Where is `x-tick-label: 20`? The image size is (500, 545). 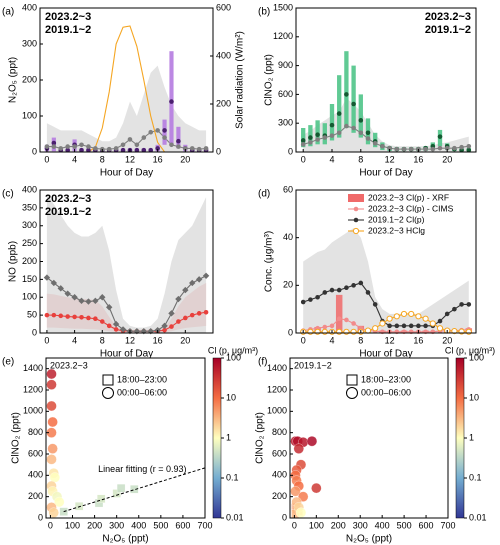 x-tick-label: 20 is located at coordinates (185, 340).